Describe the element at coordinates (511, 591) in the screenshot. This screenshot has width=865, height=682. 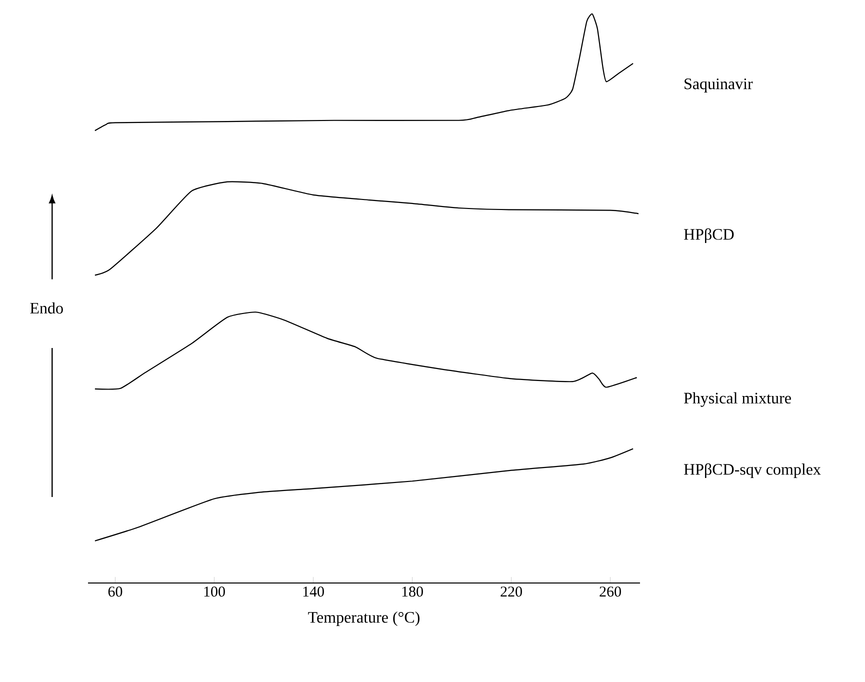
I see `x-tick-label: 220` at that location.